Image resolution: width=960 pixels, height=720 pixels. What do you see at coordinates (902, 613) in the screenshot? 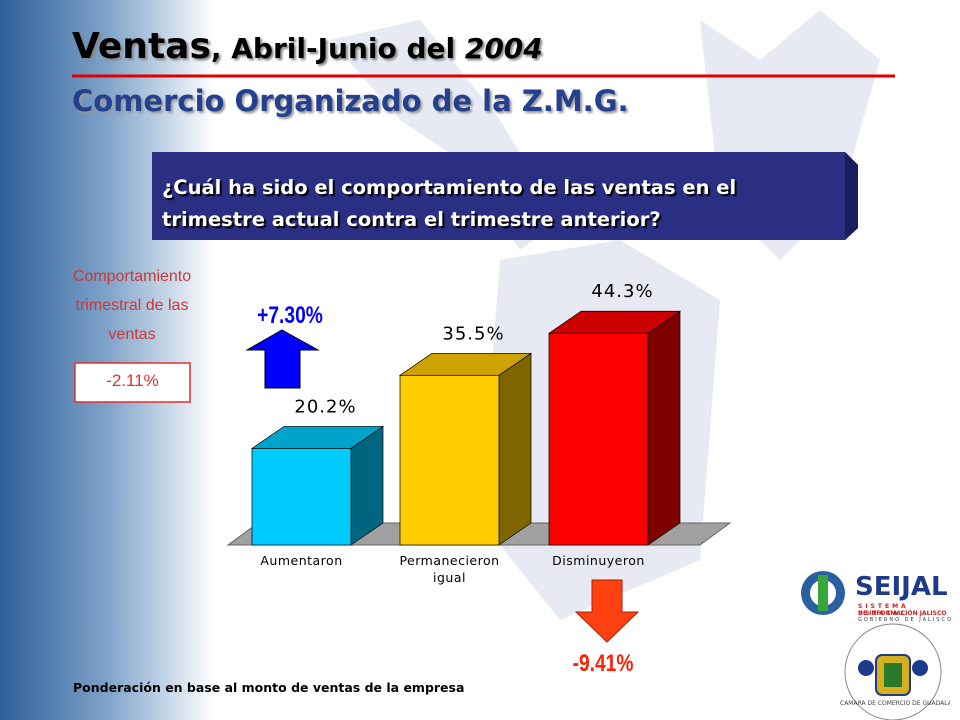
I see `seijal-sub-2: DE INFORMACIÓN JALISCO` at bounding box center [902, 613].